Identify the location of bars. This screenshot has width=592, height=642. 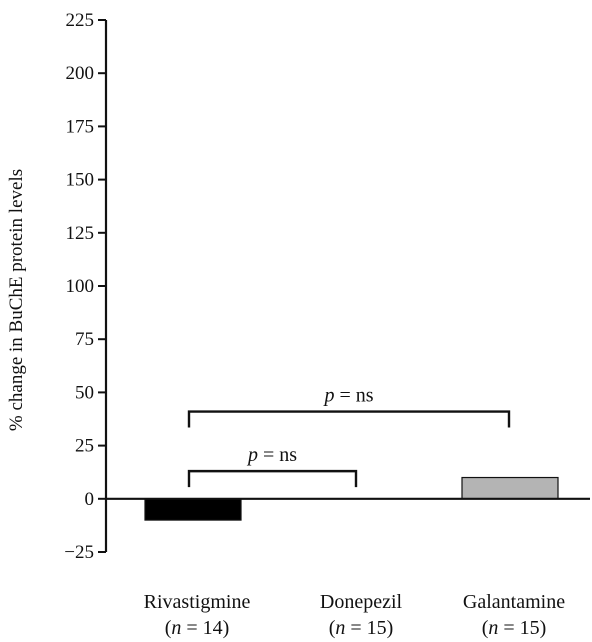
(351, 498).